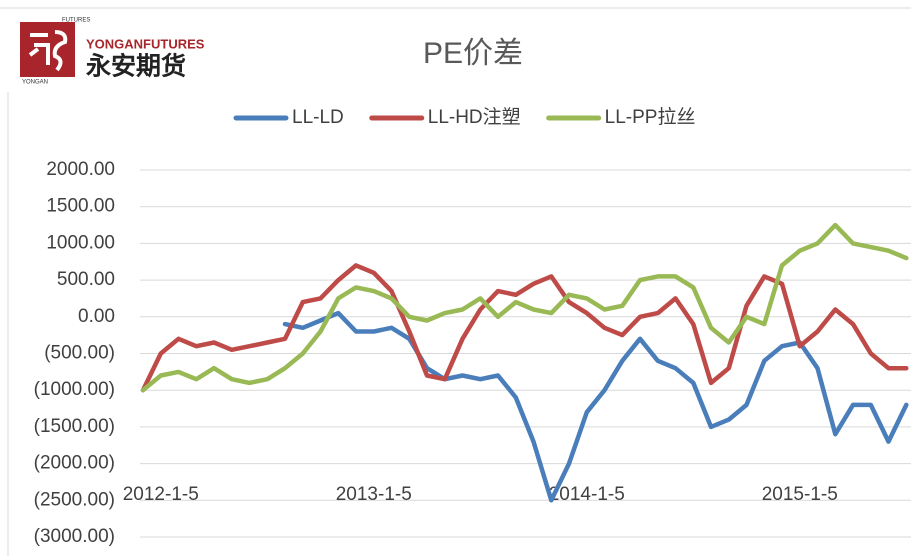 This screenshot has height=556, width=911. Describe the element at coordinates (161, 494) in the screenshot. I see `x-tick-label: 2012-1-5` at that location.